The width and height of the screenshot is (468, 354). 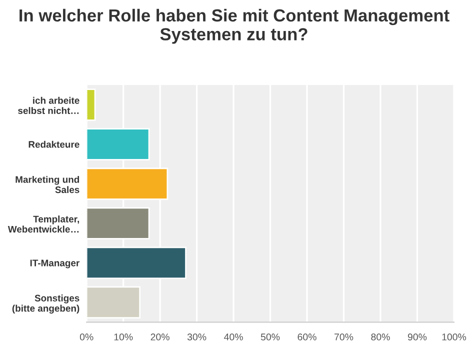 I want to click on chart-title: In welcher Rolle haben Sie mit Content Management Systemen zu tun?, so click(x=235, y=26).